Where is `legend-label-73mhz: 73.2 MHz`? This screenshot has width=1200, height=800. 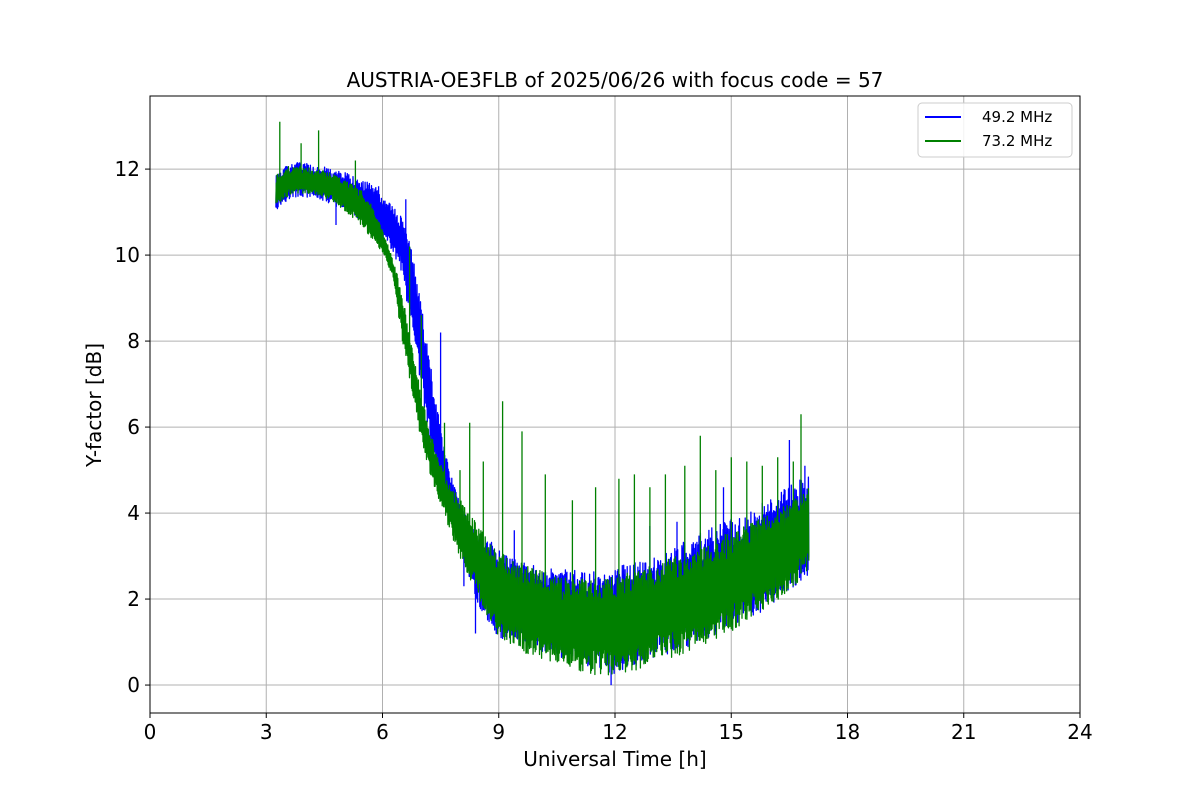 legend-label-73mhz: 73.2 MHz is located at coordinates (1017, 141).